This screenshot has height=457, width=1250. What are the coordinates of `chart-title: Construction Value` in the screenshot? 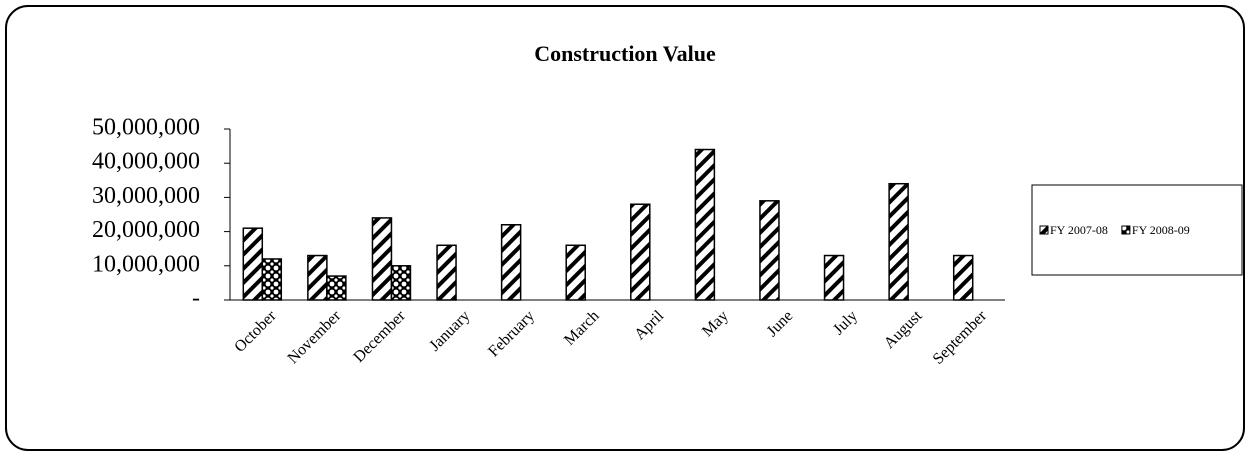 It's located at (625, 53).